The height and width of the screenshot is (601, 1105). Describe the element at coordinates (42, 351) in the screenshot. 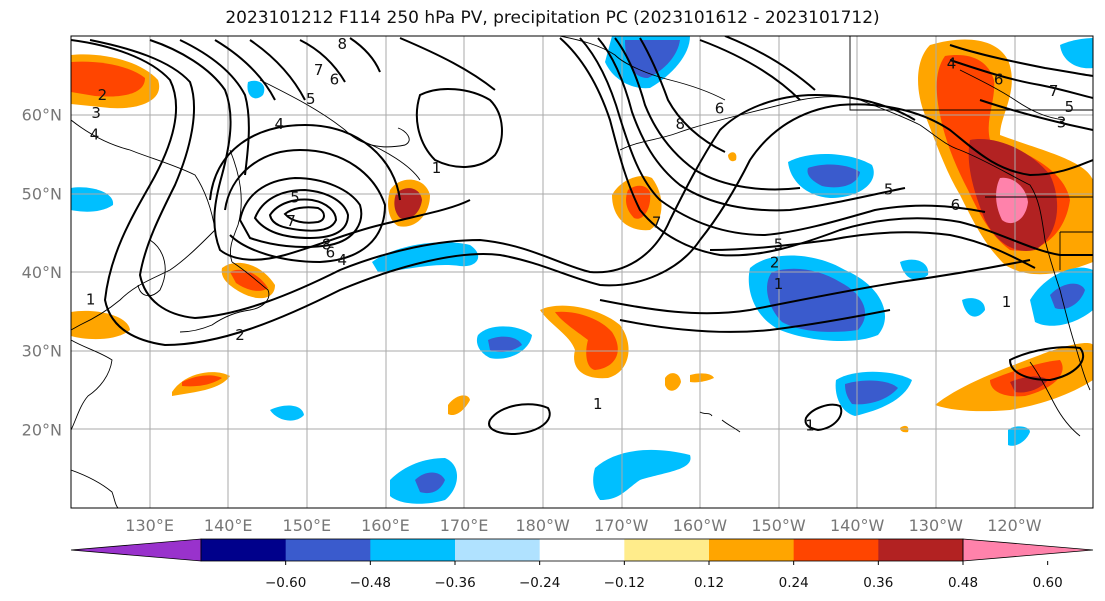

I see `lat-label: 30°N` at that location.